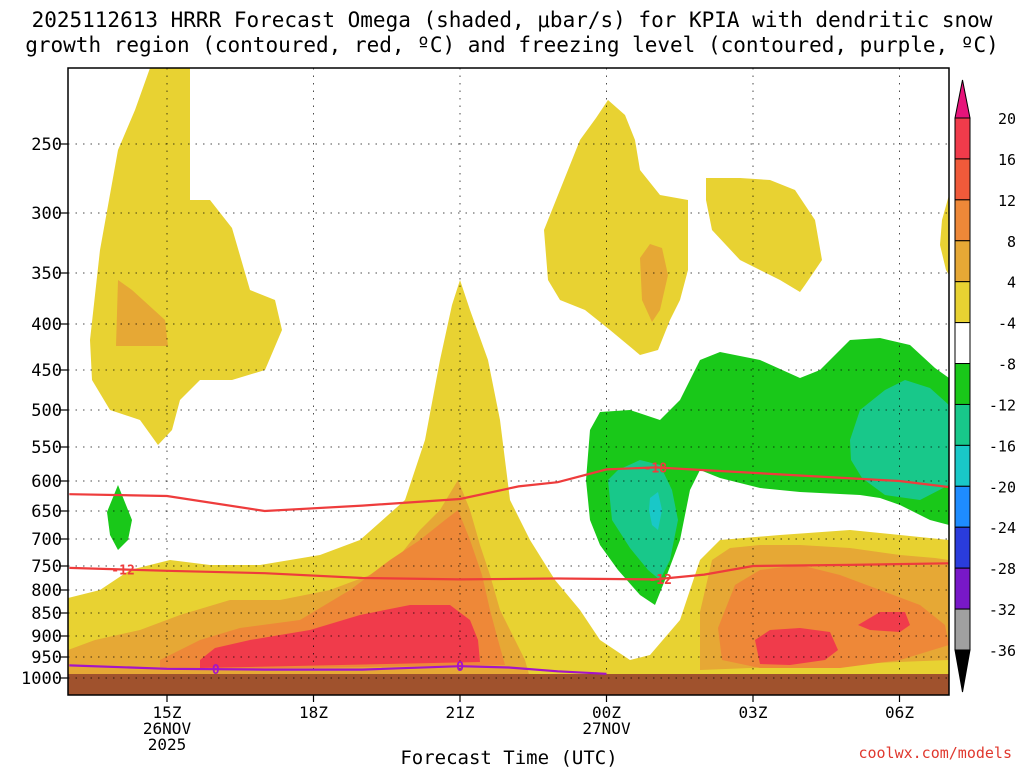 Image resolution: width=1024 pixels, height=768 pixels. Describe the element at coordinates (46, 214) in the screenshot. I see `y-tick-label: 300` at that location.